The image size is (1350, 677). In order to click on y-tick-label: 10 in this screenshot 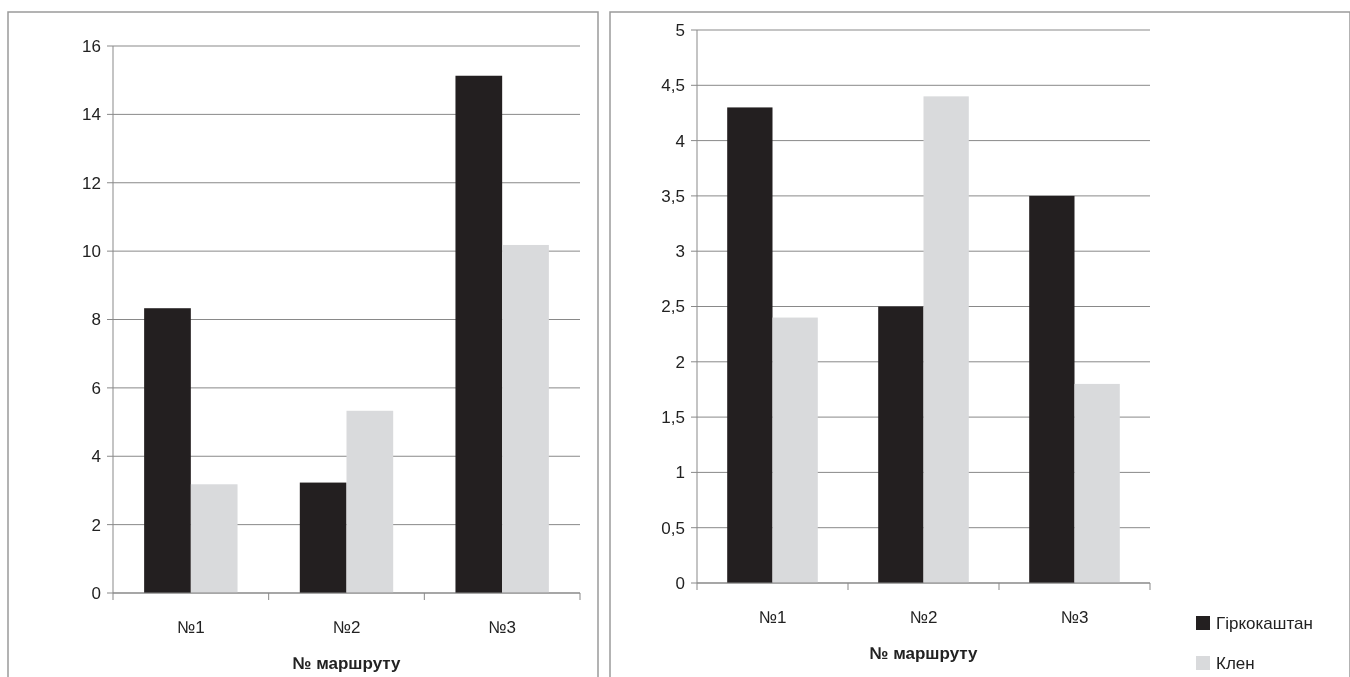, I will do `click(91, 252)`.